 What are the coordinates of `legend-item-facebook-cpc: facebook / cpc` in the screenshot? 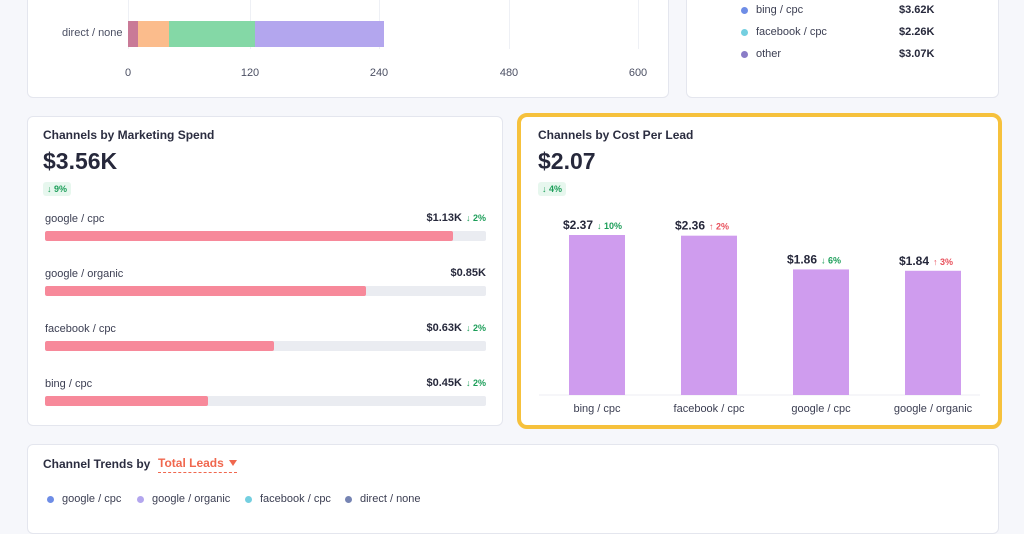 It's located at (784, 32).